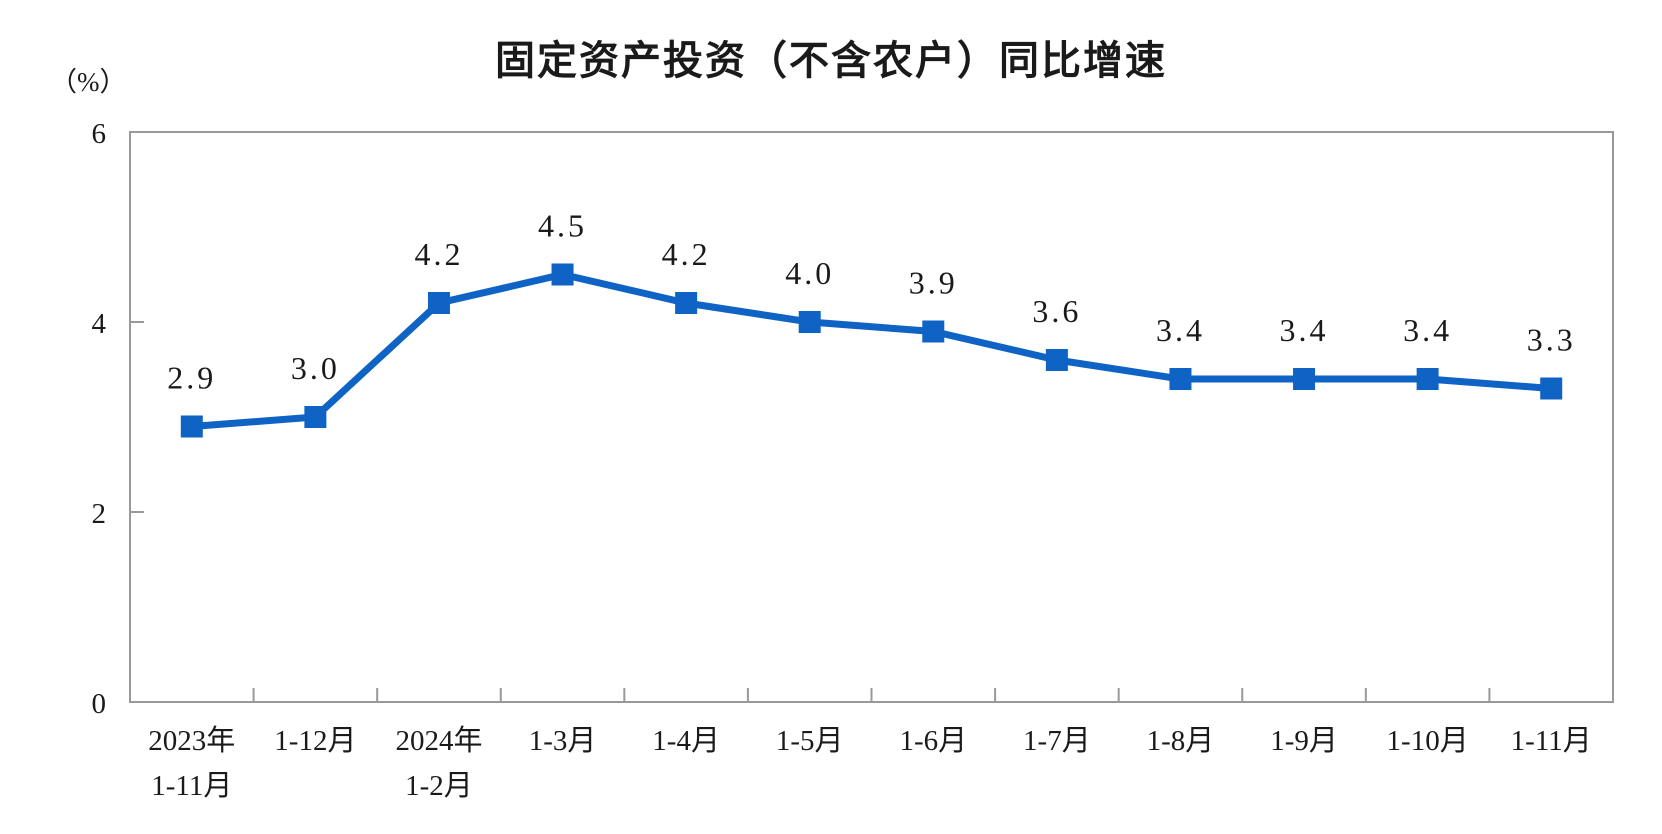 The width and height of the screenshot is (1662, 834). What do you see at coordinates (1181, 741) in the screenshot?
I see `x-tick-label: 1-8月` at bounding box center [1181, 741].